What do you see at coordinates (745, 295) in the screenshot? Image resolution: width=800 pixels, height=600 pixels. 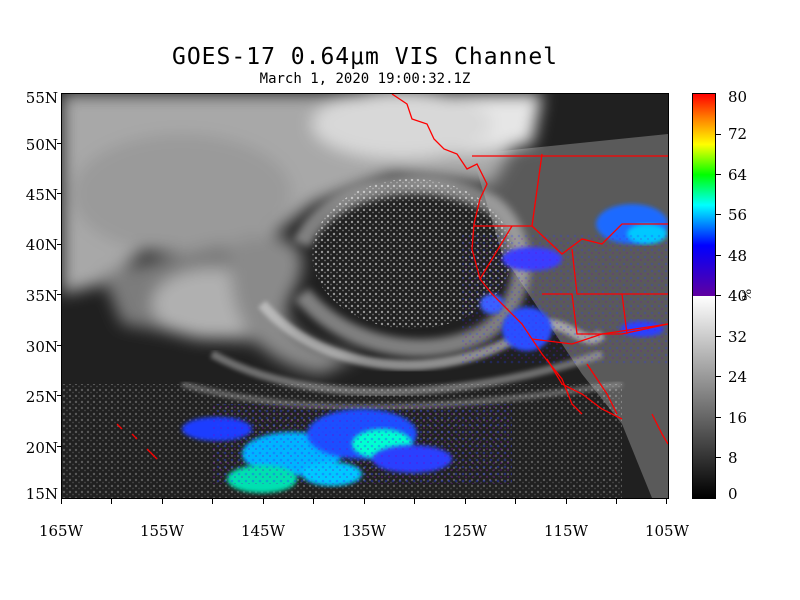 I see `colorbar-unit: %` at bounding box center [745, 295].